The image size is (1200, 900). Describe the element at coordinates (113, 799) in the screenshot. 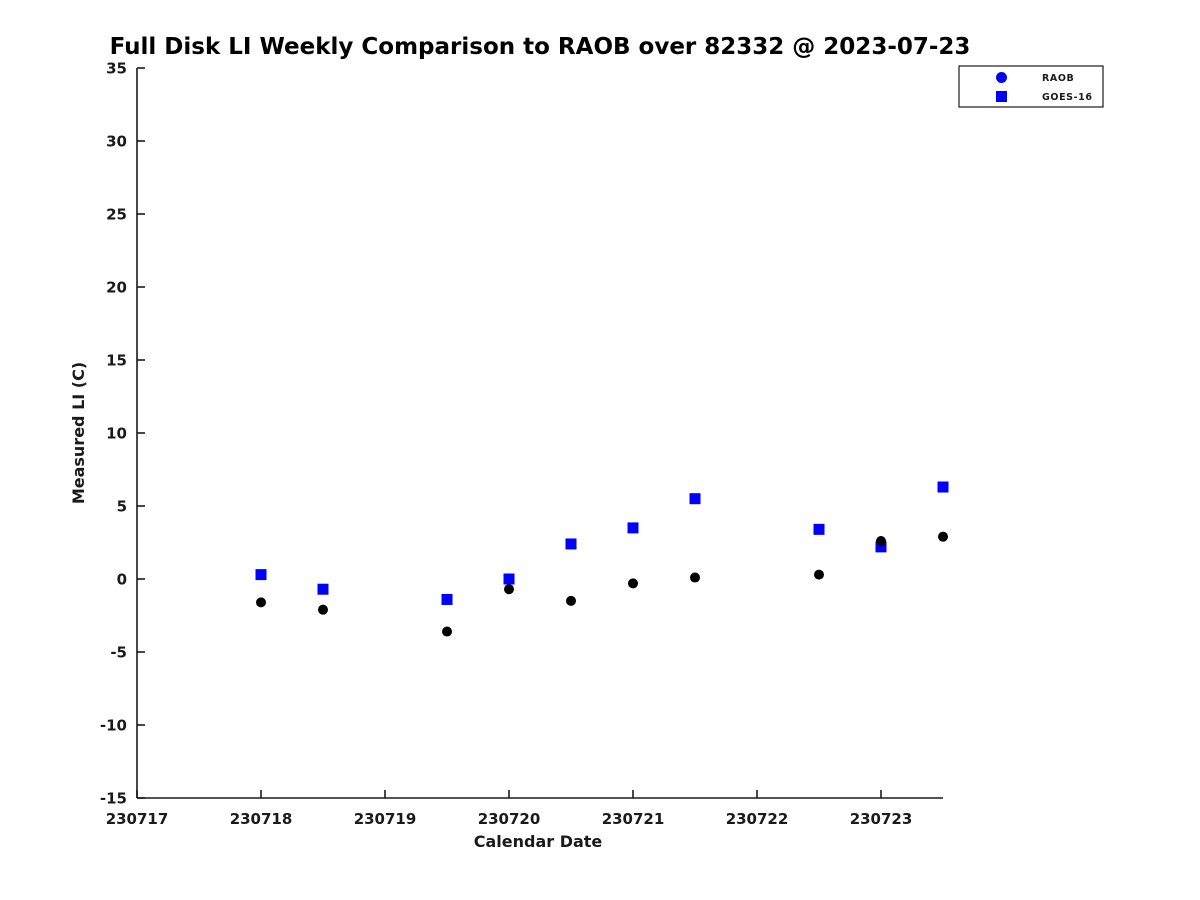

I see `y-tick-label: -15` at that location.